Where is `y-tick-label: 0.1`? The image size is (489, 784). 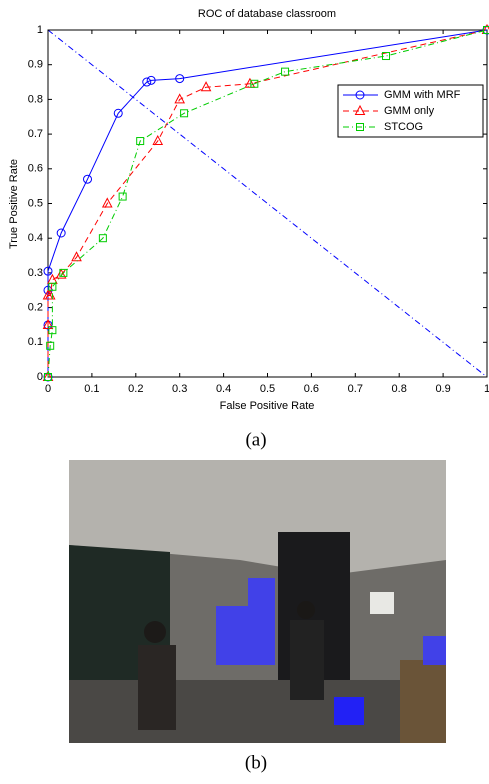 y-tick-label: 0.1 is located at coordinates (35, 342).